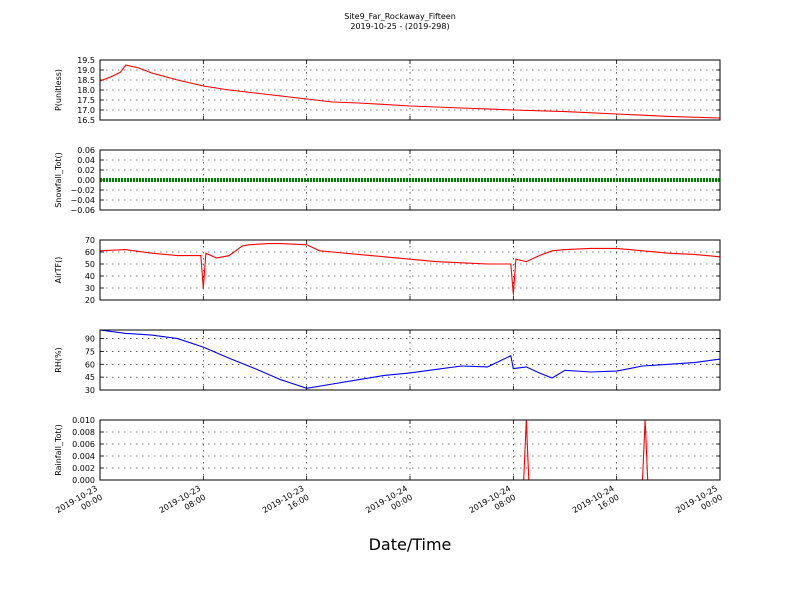  I want to click on y-axis-label: RH(%), so click(58, 359).